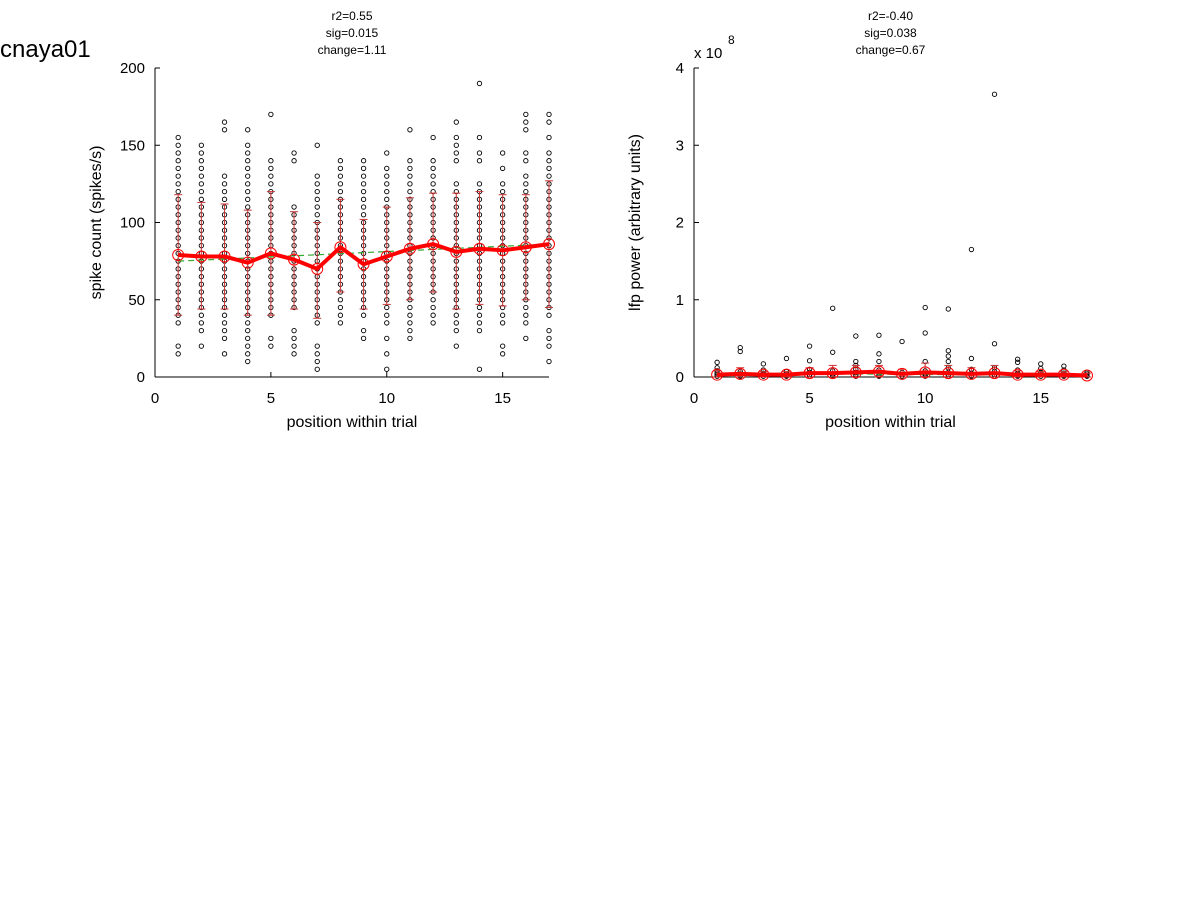  What do you see at coordinates (731, 40) in the screenshot?
I see `axis-exponent-power: 8` at bounding box center [731, 40].